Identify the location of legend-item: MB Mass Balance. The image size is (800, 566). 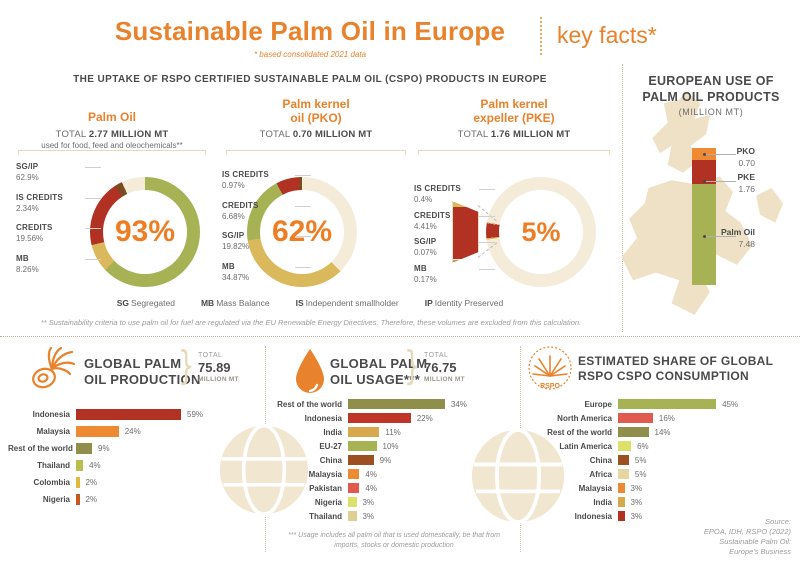
(235, 303).